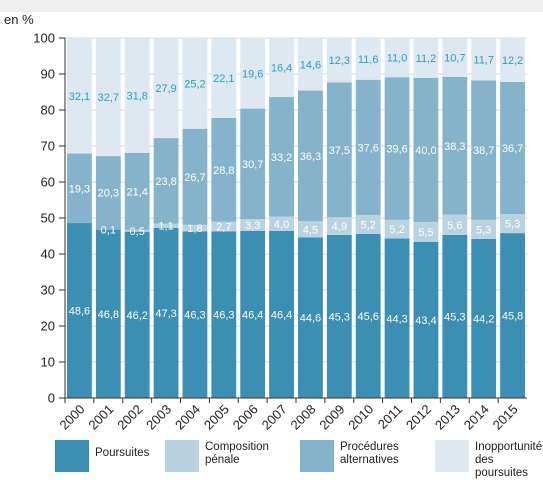 The height and width of the screenshot is (480, 543). Describe the element at coordinates (368, 60) in the screenshot. I see `data-label: 11,6` at that location.